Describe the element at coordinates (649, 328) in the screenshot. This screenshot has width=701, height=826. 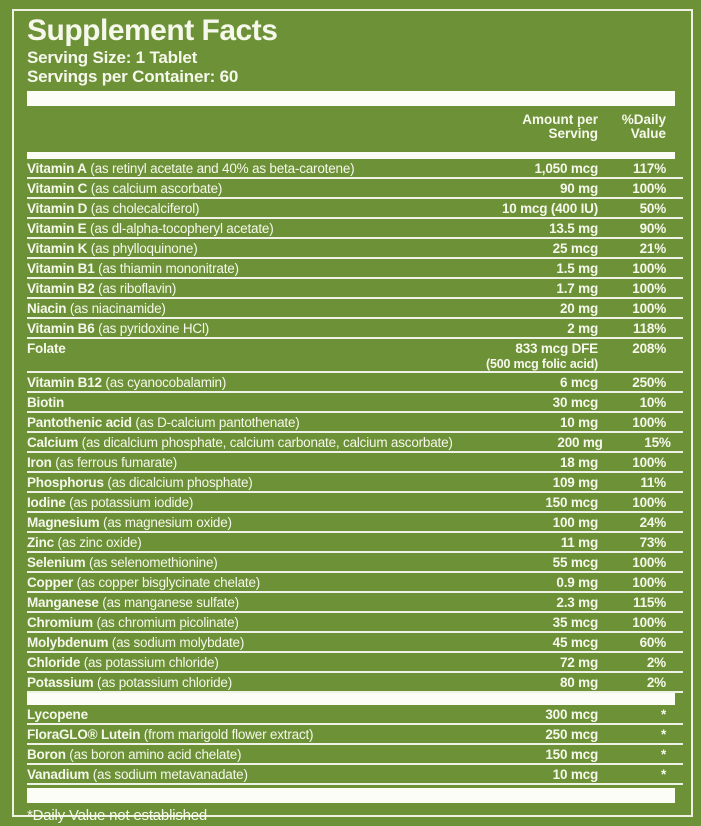
I see `daily-value-percent: 118%` at that location.